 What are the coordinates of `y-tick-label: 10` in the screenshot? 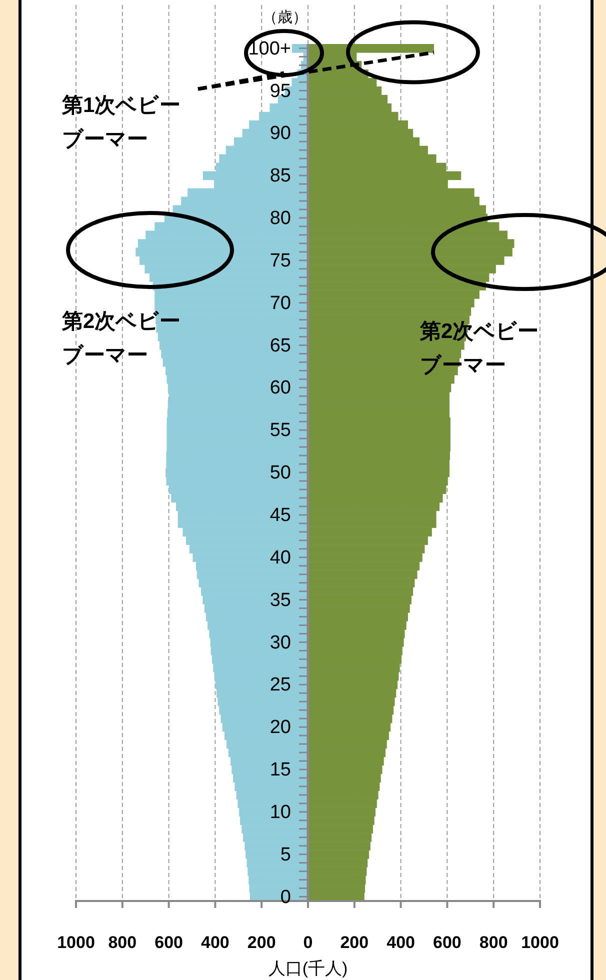 It's located at (280, 812).